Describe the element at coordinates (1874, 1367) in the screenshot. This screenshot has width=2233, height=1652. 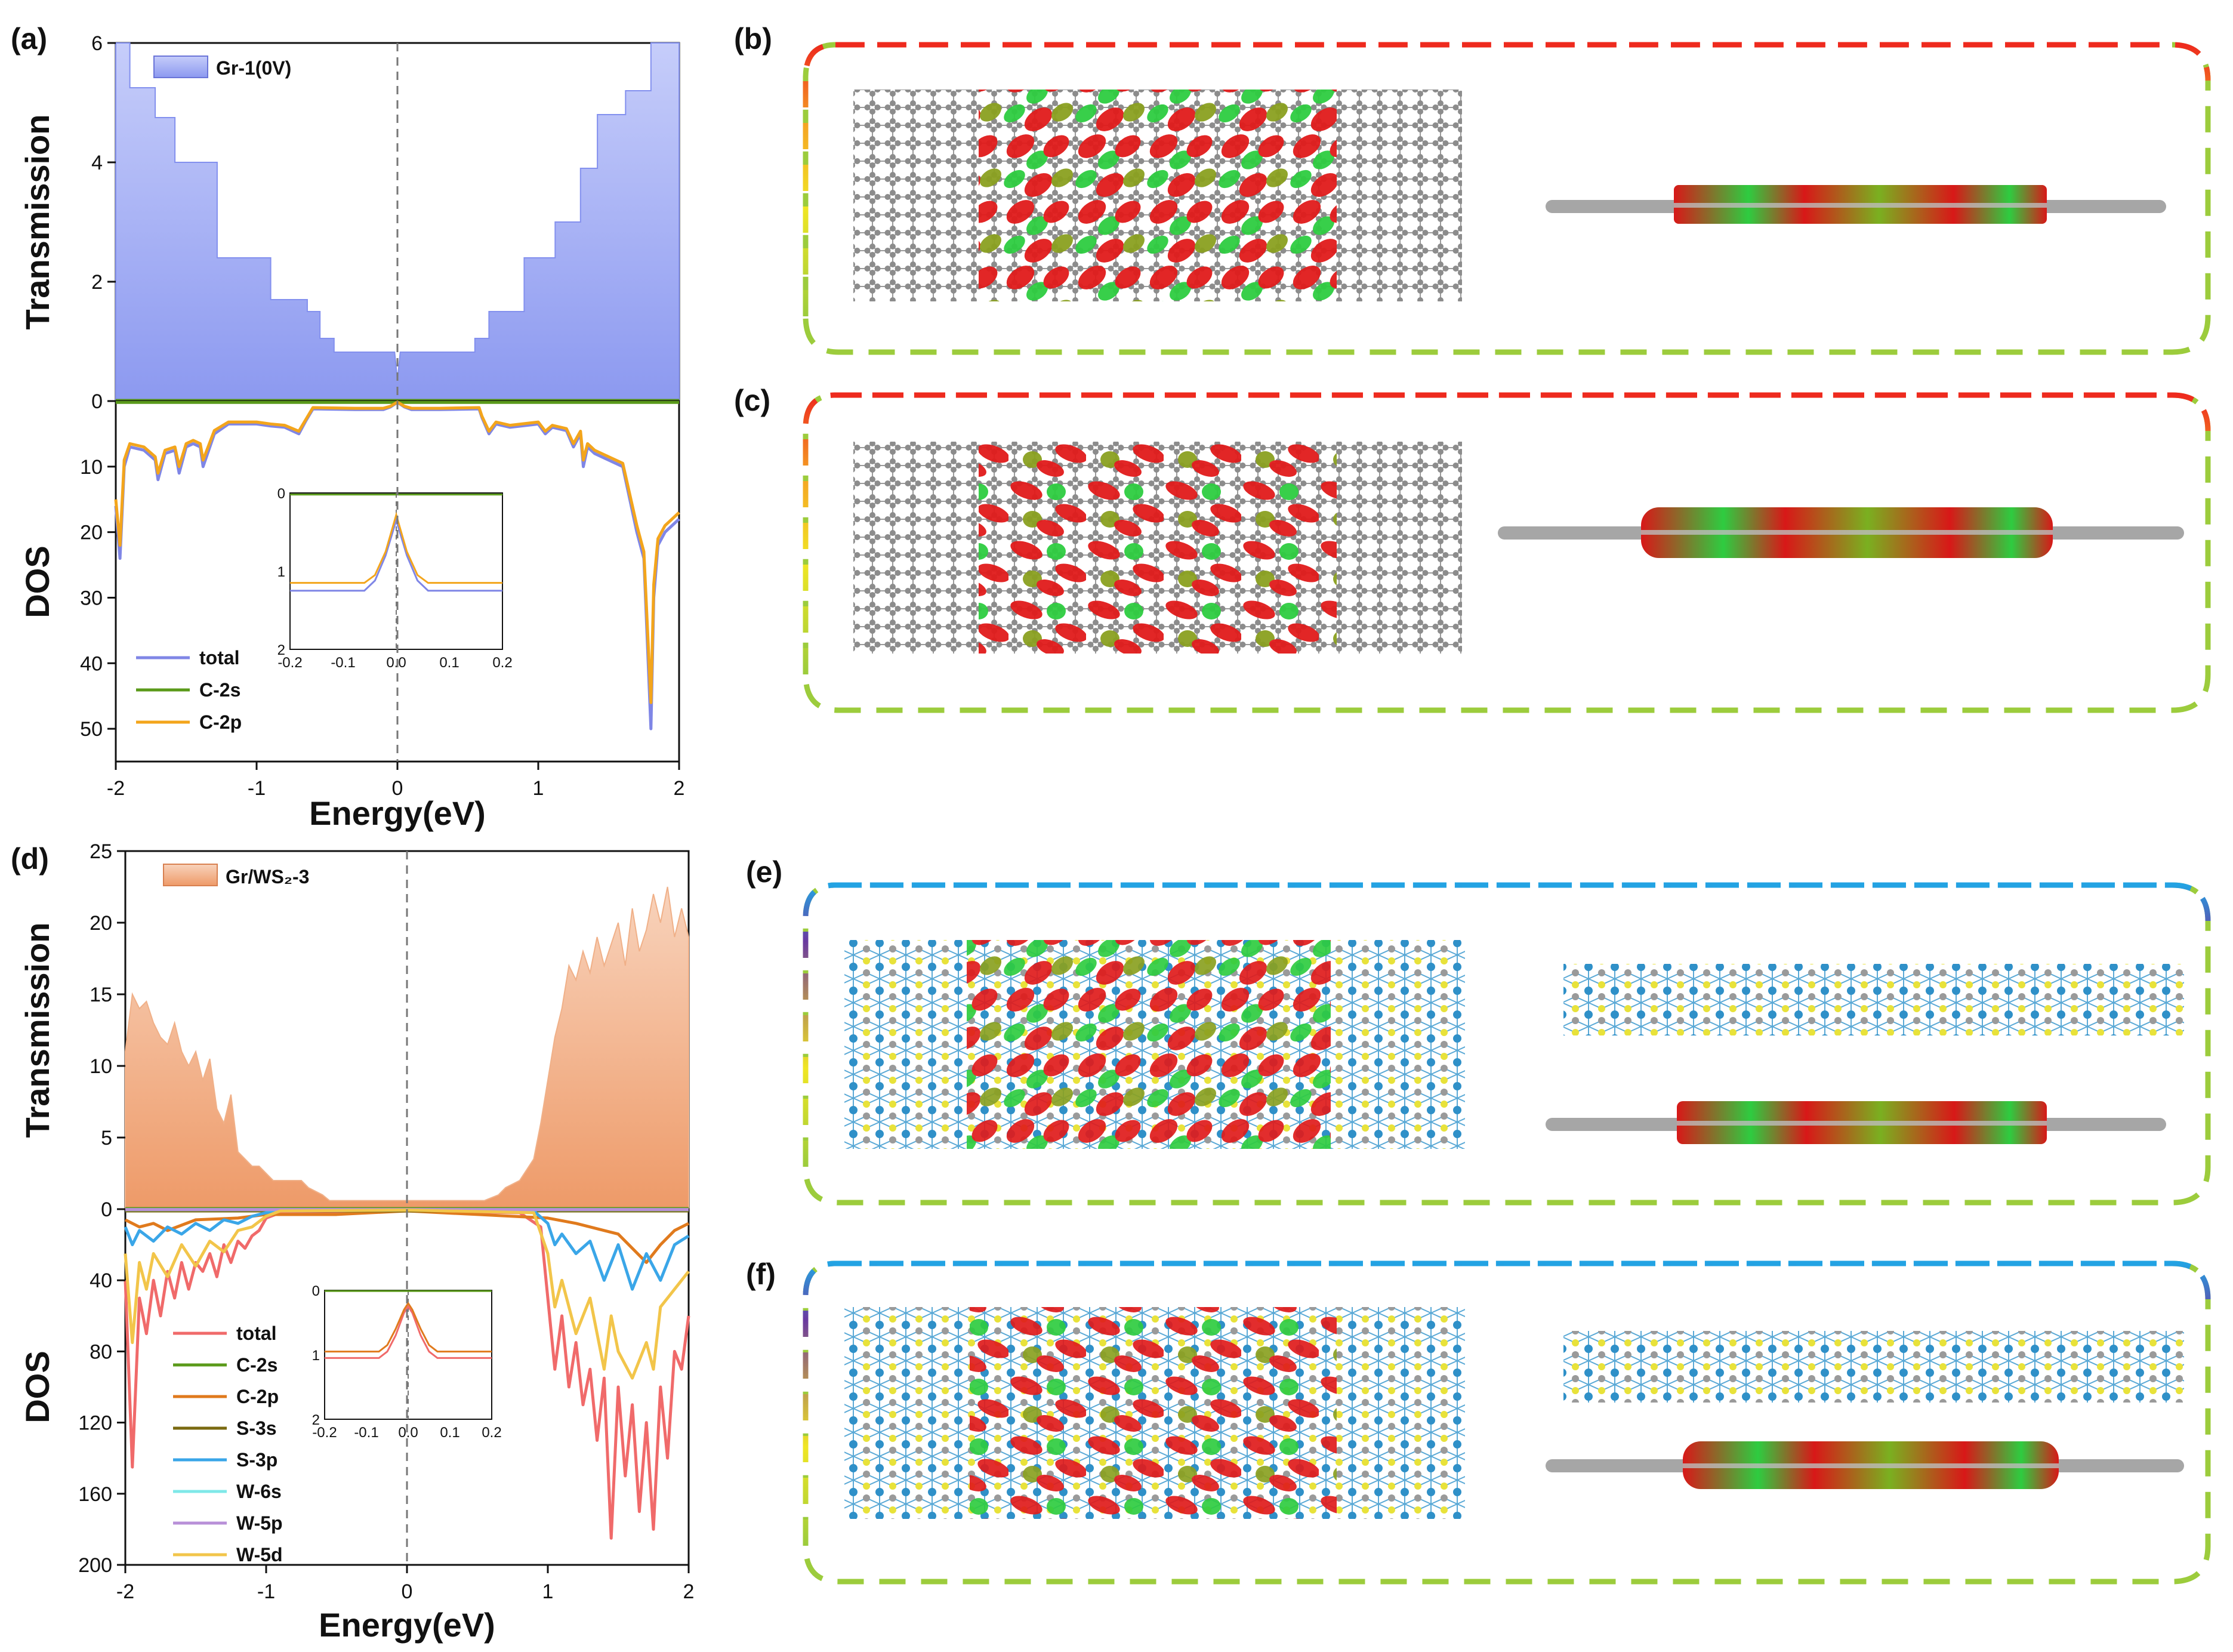
I see `f-side-ws2` at that location.